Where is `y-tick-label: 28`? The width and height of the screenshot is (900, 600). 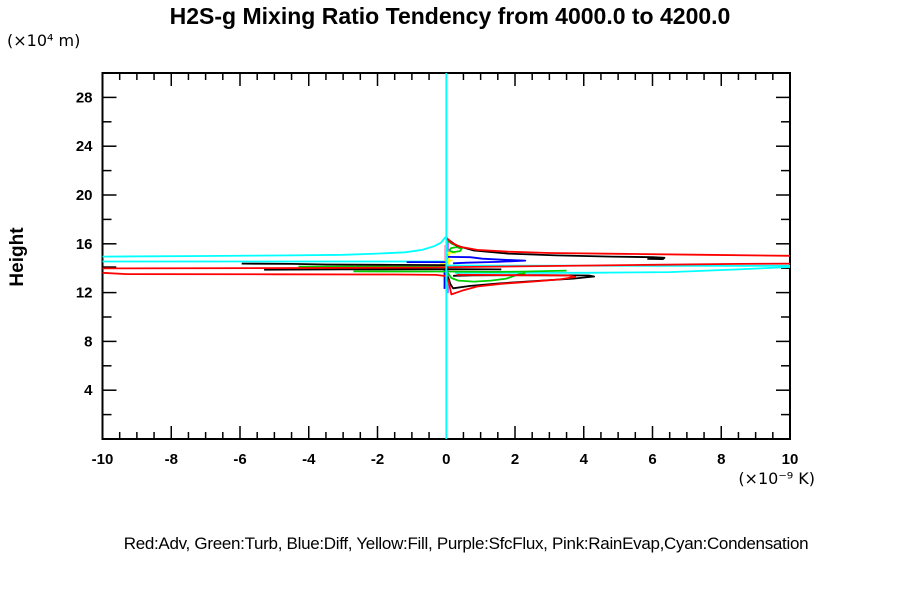 y-tick-label: 28 is located at coordinates (84, 97).